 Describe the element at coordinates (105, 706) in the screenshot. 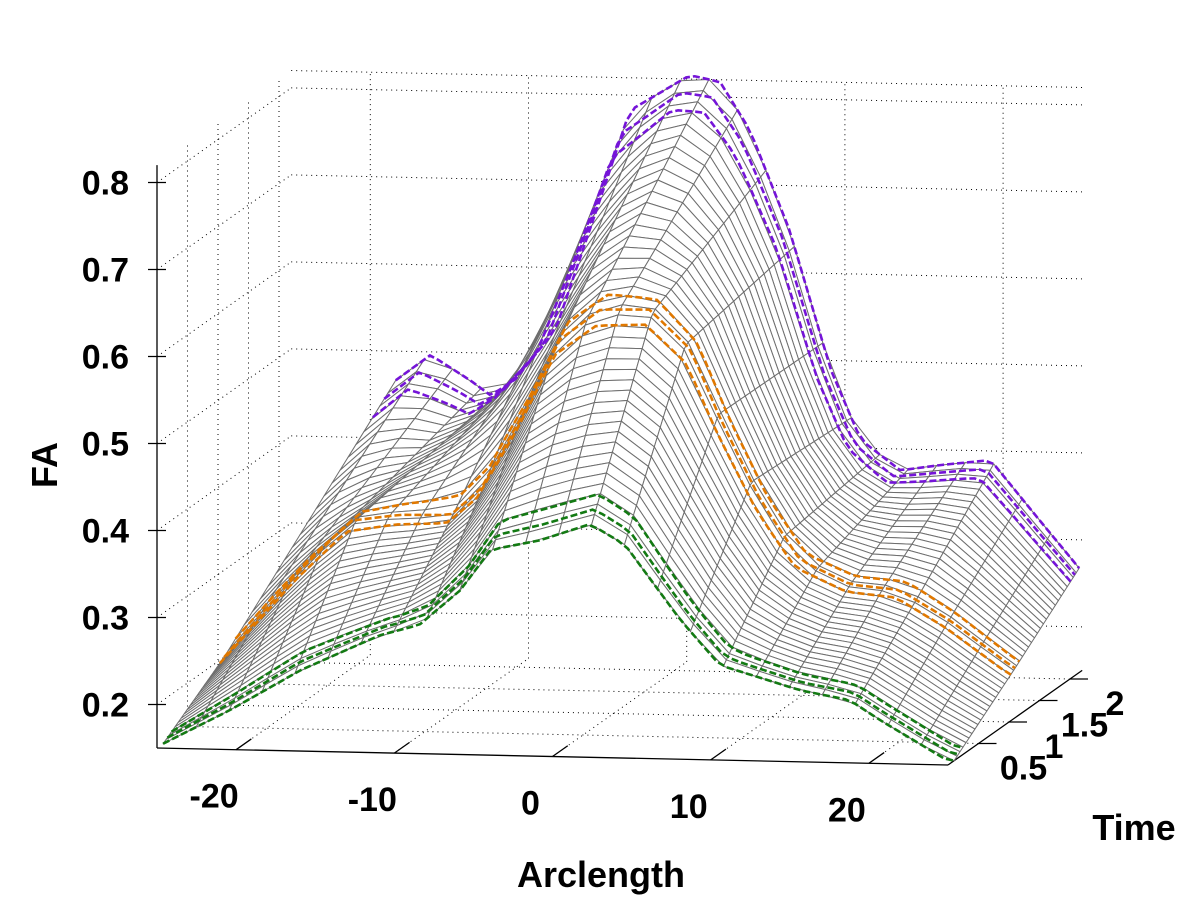

I see `z-tick-label: 0.2` at that location.